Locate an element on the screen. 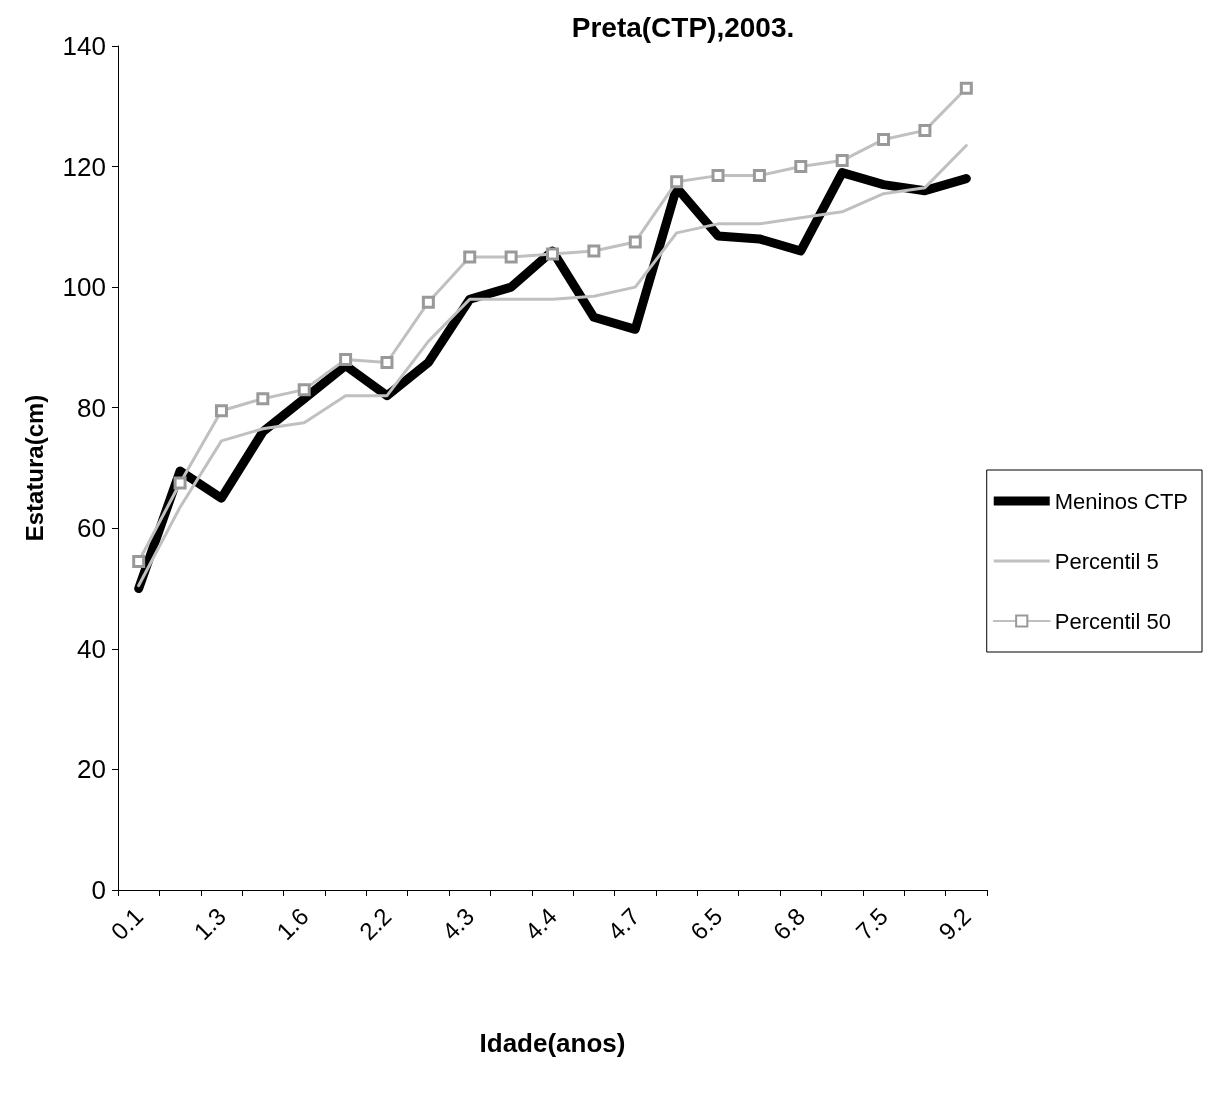 Image resolution: width=1214 pixels, height=1117 pixels. y-tick-label: 100 is located at coordinates (84, 287).